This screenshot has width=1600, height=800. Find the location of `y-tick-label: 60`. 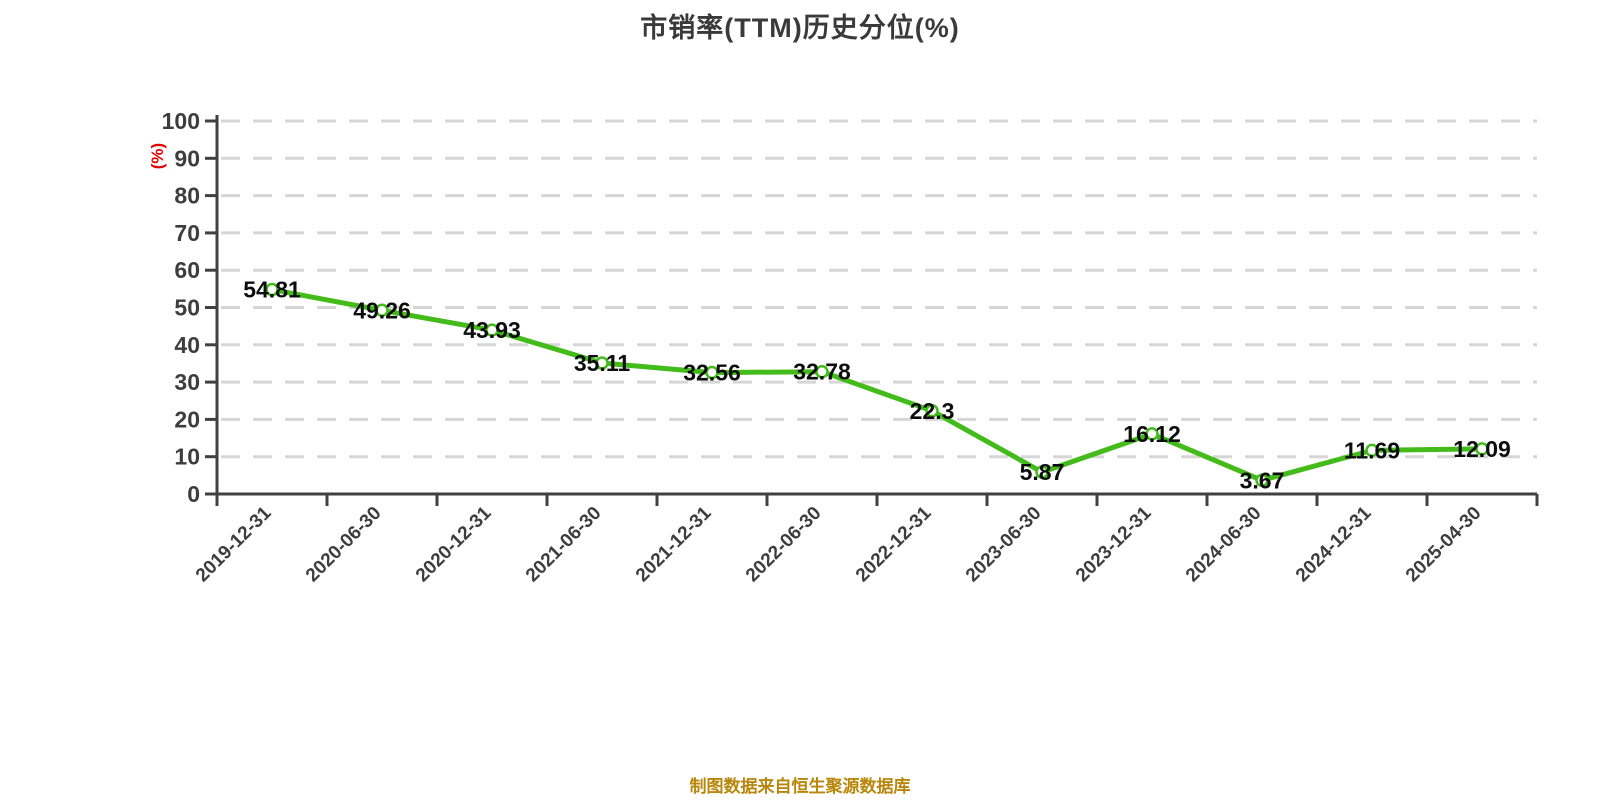

y-tick-label: 60 is located at coordinates (187, 270).